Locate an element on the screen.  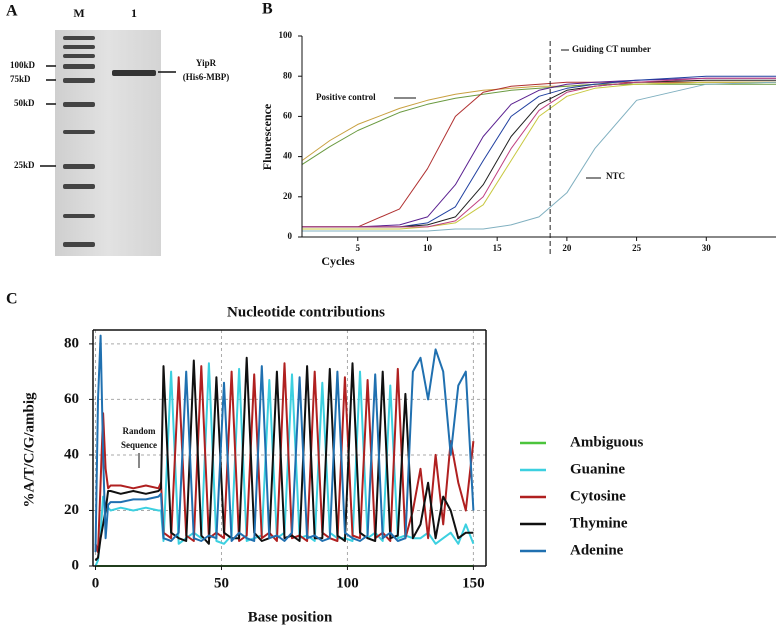
annotation: Sequence is located at coordinates (139, 445).